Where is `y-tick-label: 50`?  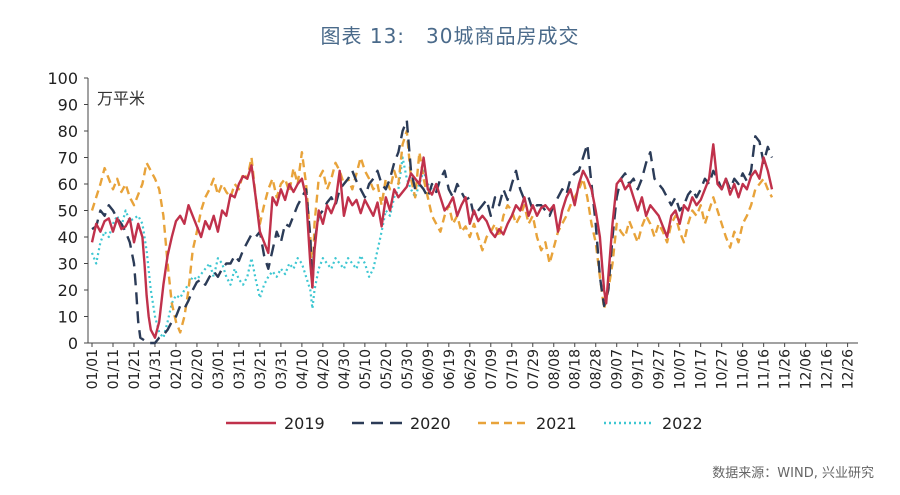
y-tick-label: 50 is located at coordinates (68, 211).